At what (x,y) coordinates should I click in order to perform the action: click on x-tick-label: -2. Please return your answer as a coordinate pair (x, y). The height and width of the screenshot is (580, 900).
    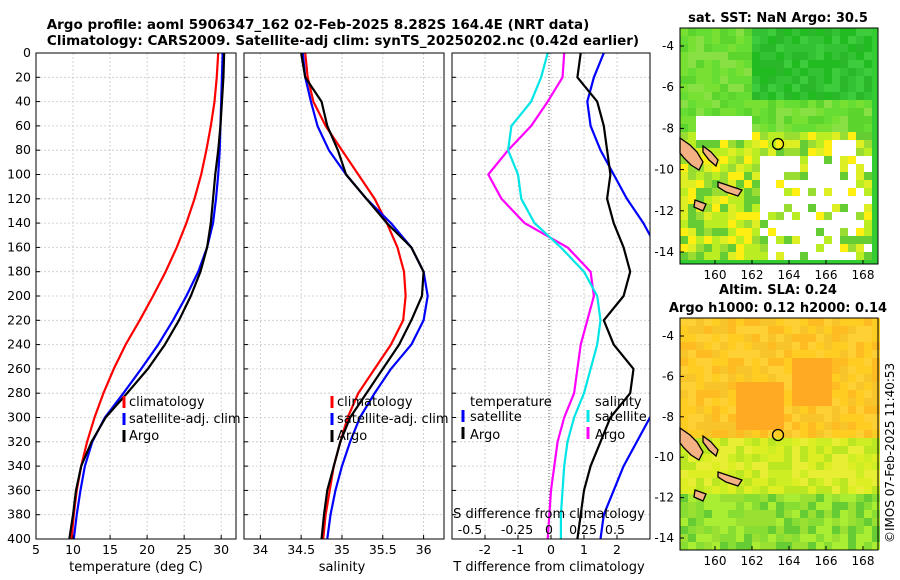
    Looking at the image, I should click on (485, 549).